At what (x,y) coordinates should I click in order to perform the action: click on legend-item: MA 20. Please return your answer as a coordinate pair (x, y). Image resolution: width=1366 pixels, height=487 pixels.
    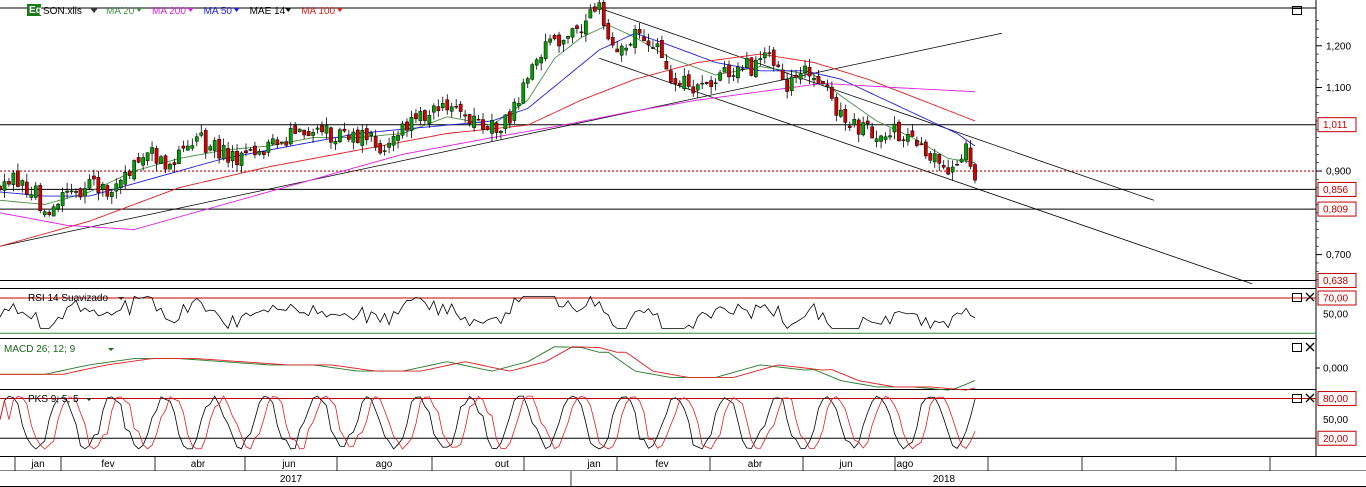
    Looking at the image, I should click on (120, 11).